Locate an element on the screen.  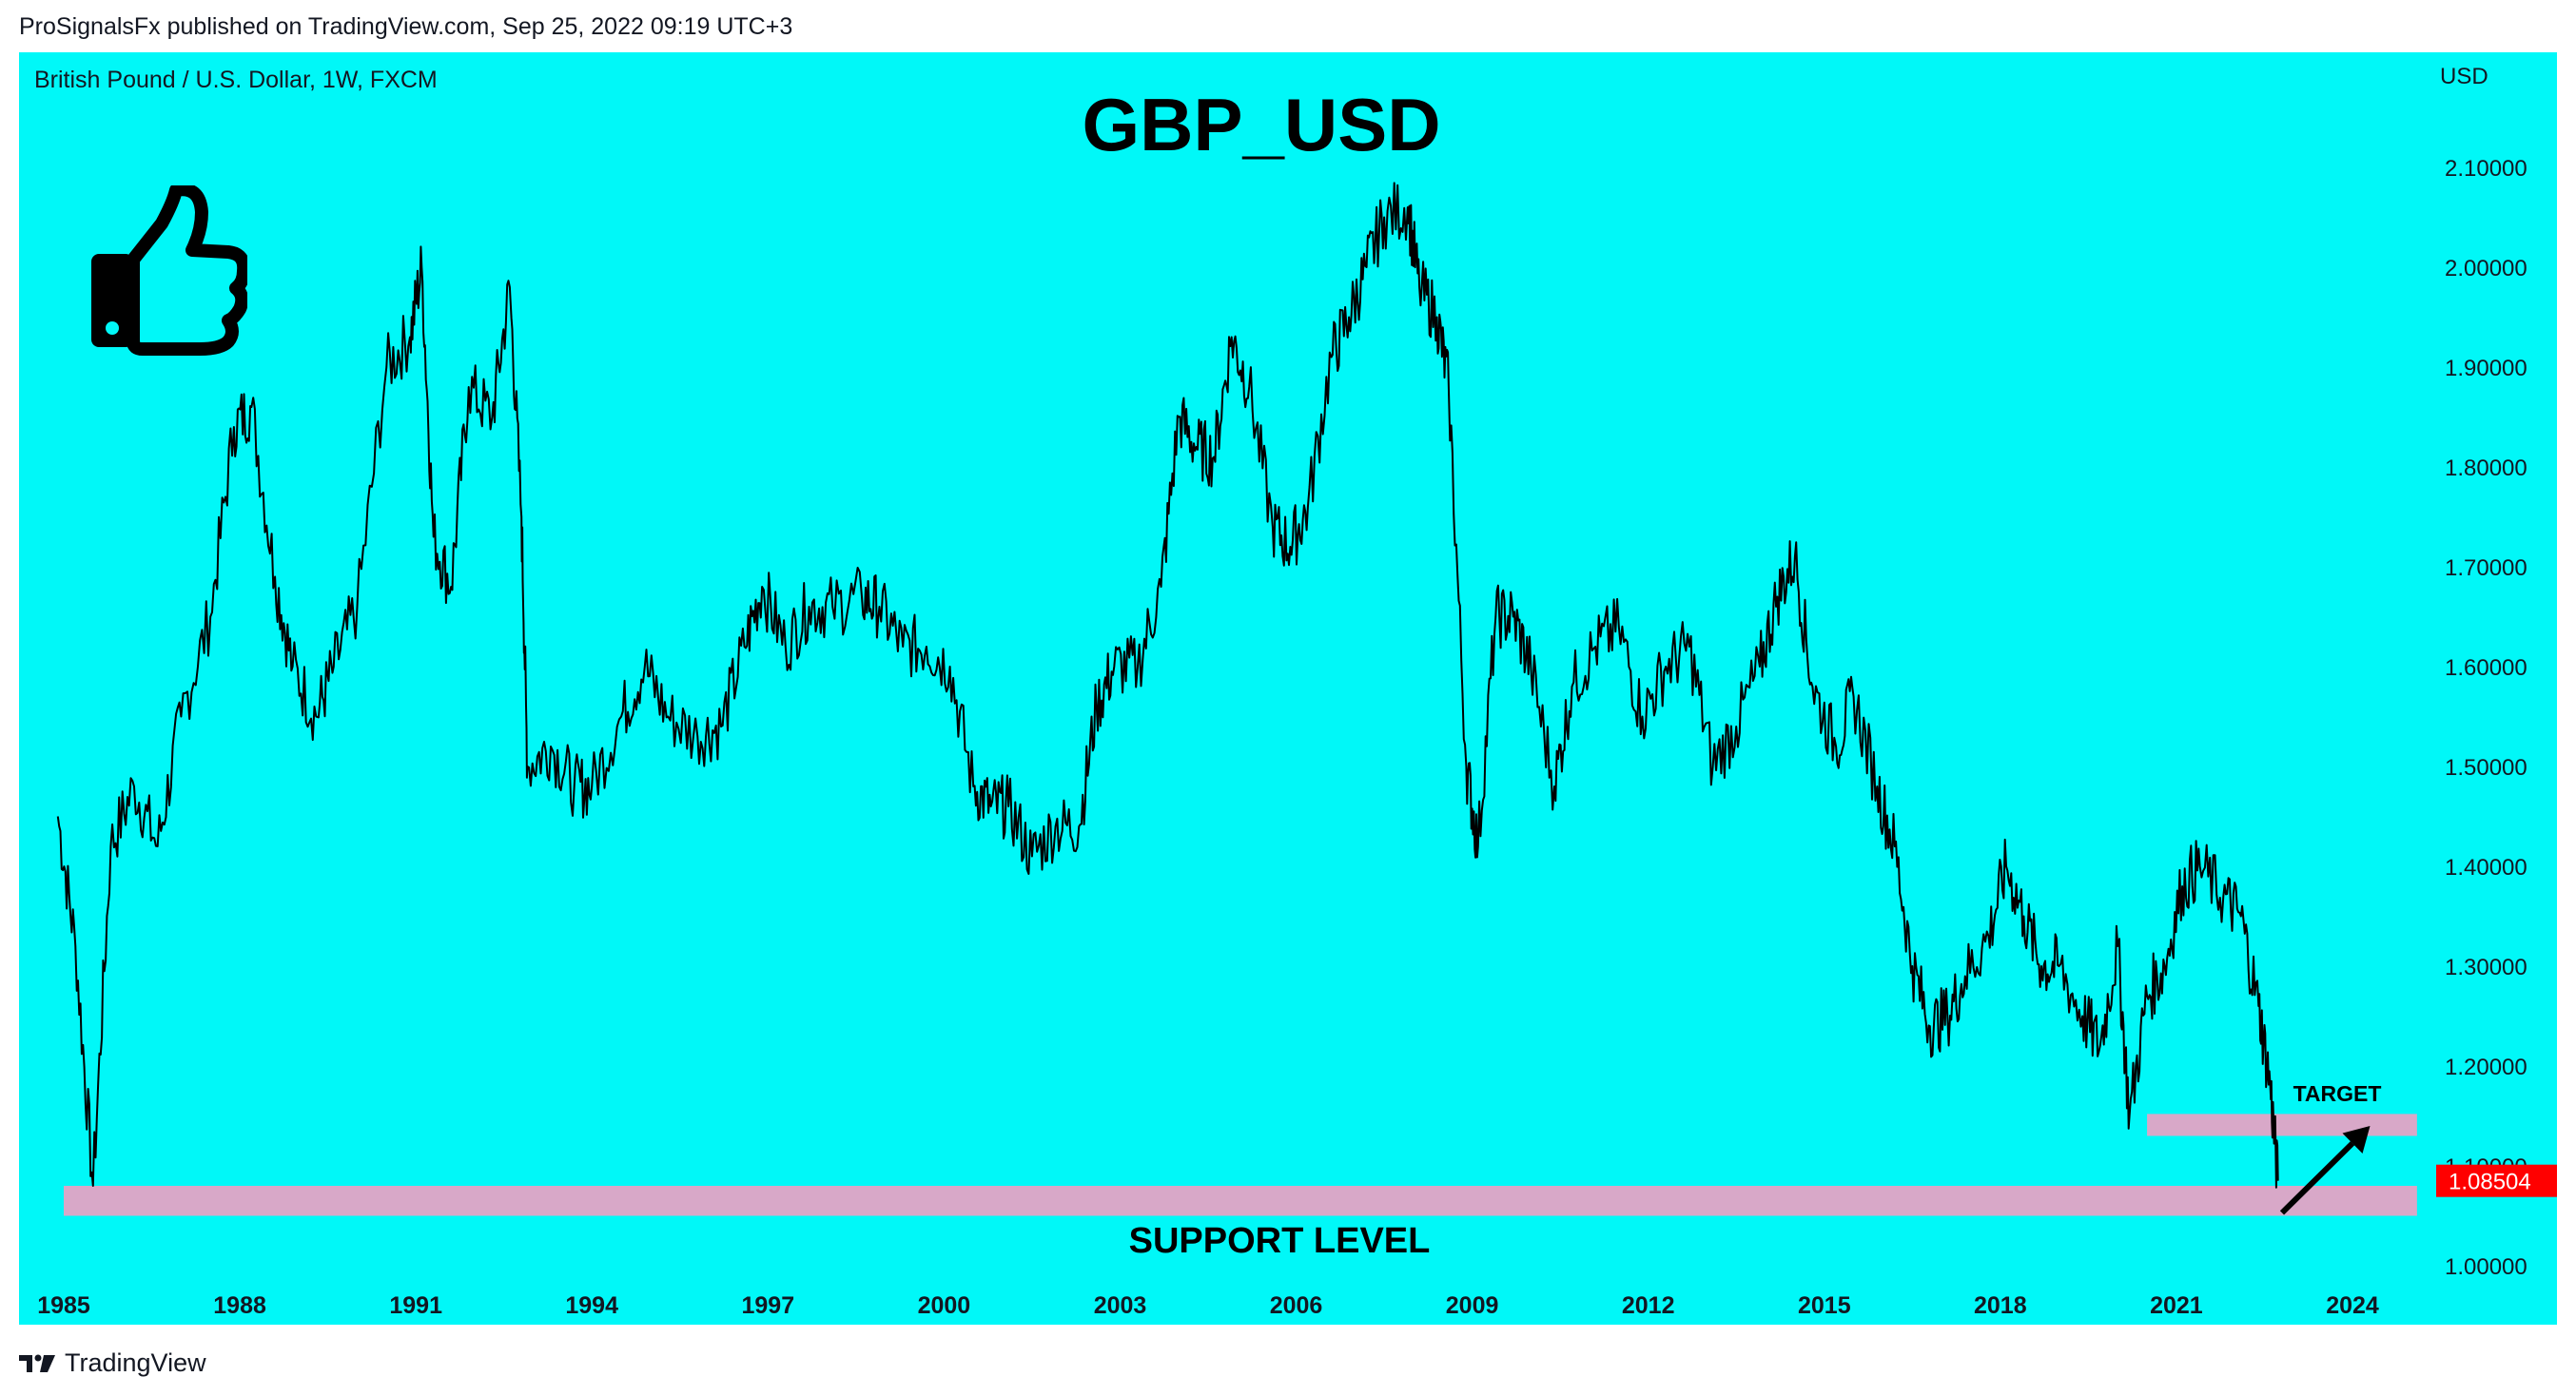
x-tick-label: 1997 is located at coordinates (768, 1305).